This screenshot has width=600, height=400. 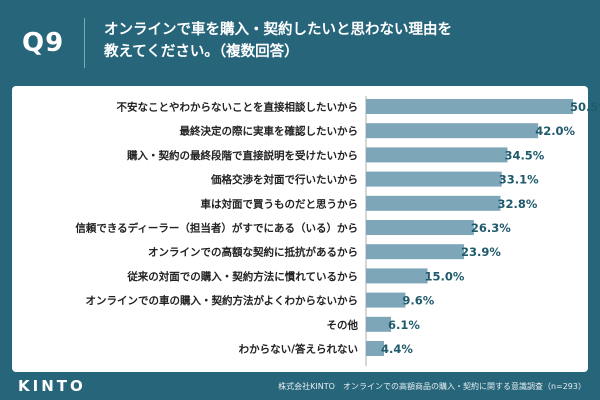 I want to click on question-number: Q9, so click(x=43, y=43).